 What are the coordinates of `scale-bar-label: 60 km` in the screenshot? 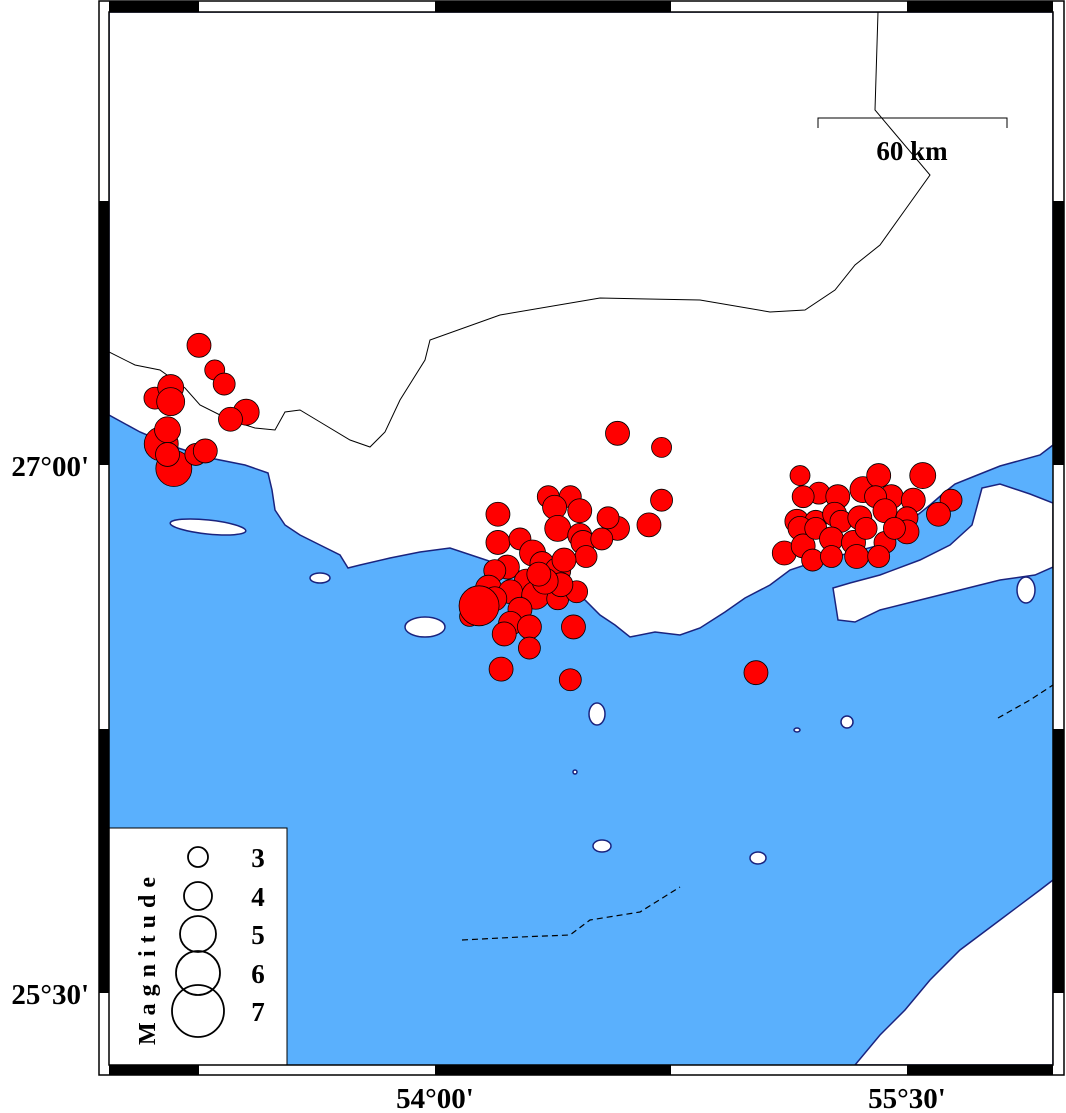 It's located at (912, 151).